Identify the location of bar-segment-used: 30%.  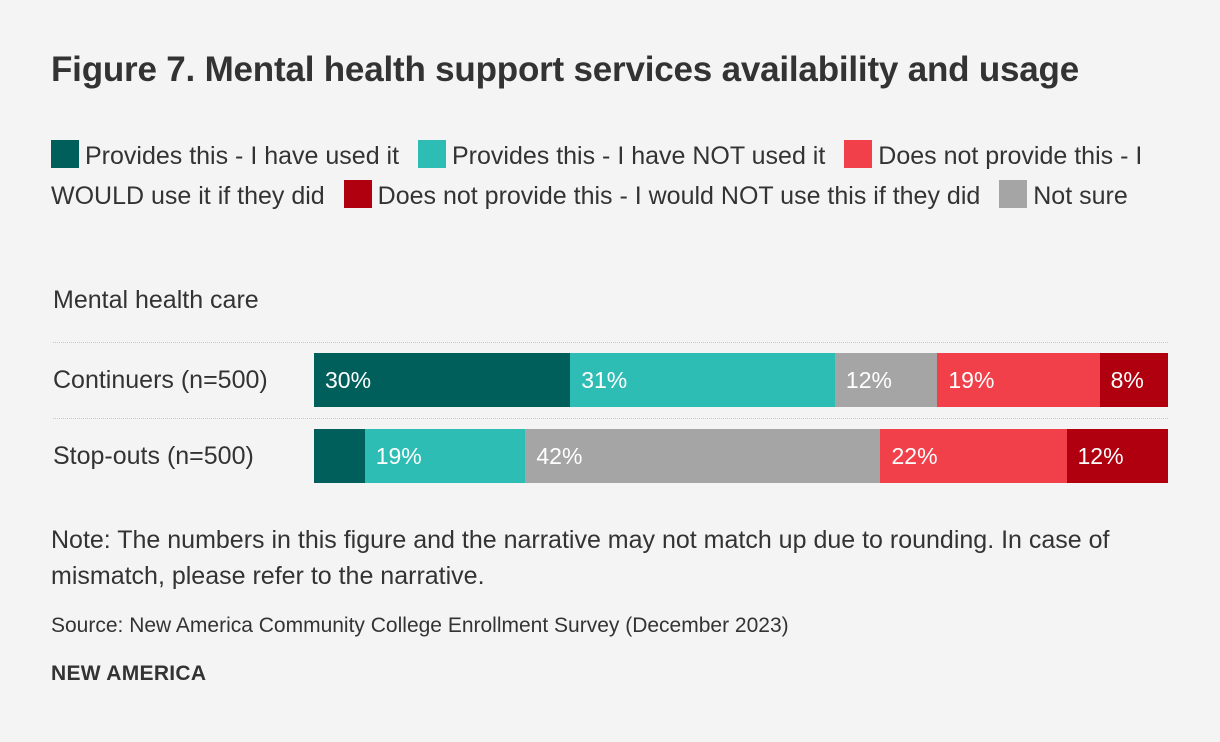
(442, 380).